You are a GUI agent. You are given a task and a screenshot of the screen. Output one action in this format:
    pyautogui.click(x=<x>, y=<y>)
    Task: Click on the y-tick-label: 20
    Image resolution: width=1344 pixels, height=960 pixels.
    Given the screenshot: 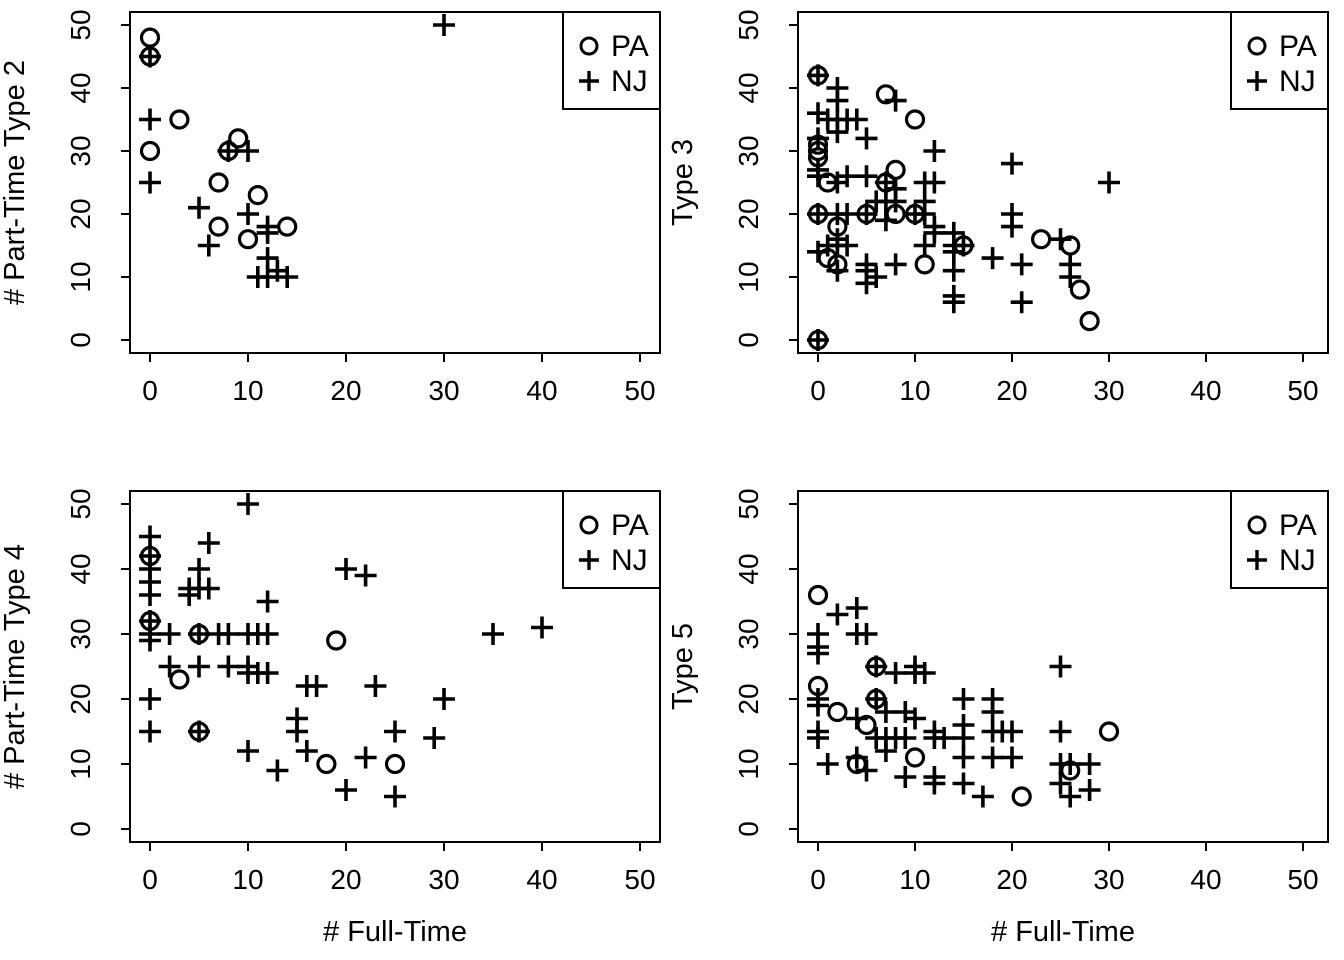 What is the action you would take?
    pyautogui.click(x=748, y=213)
    